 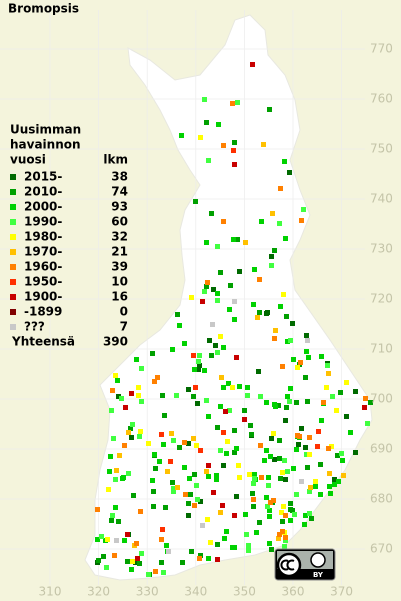 I want to click on y-tick-label: 710, so click(x=381, y=349).